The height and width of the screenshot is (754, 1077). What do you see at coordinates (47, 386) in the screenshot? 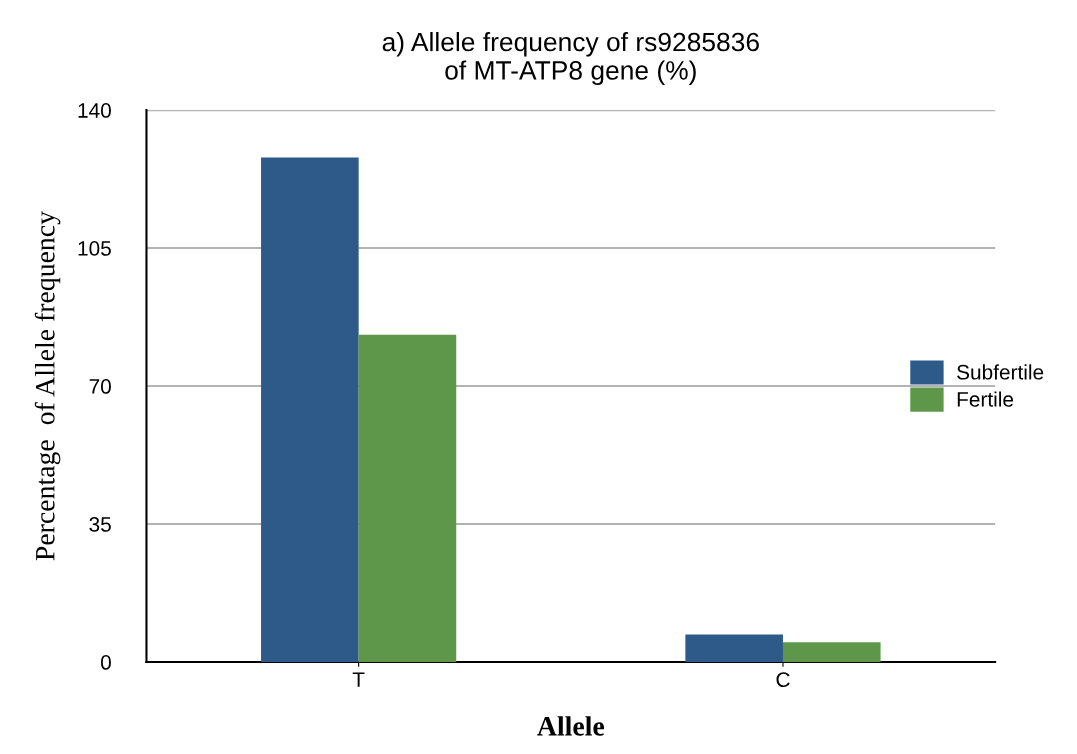
I see `y-axis-title: Percentage of Allele frequency` at bounding box center [47, 386].